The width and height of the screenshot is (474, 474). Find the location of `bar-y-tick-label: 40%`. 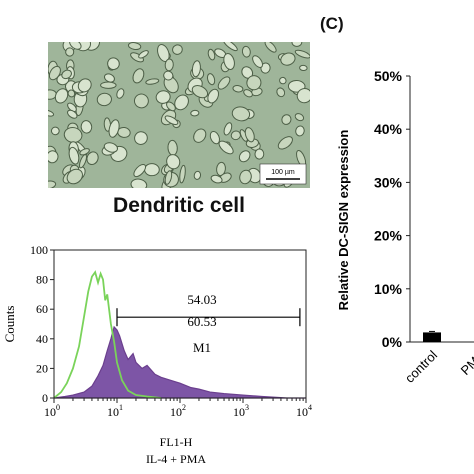

bar-y-tick-label: 40% is located at coordinates (388, 129).